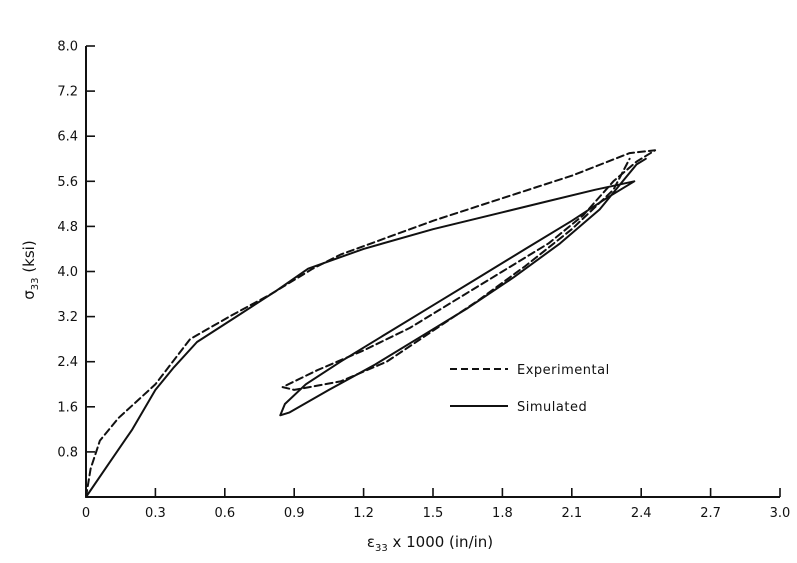 This screenshot has width=797, height=563. What do you see at coordinates (67, 362) in the screenshot?
I see `y-tick-label: 2.4` at bounding box center [67, 362].